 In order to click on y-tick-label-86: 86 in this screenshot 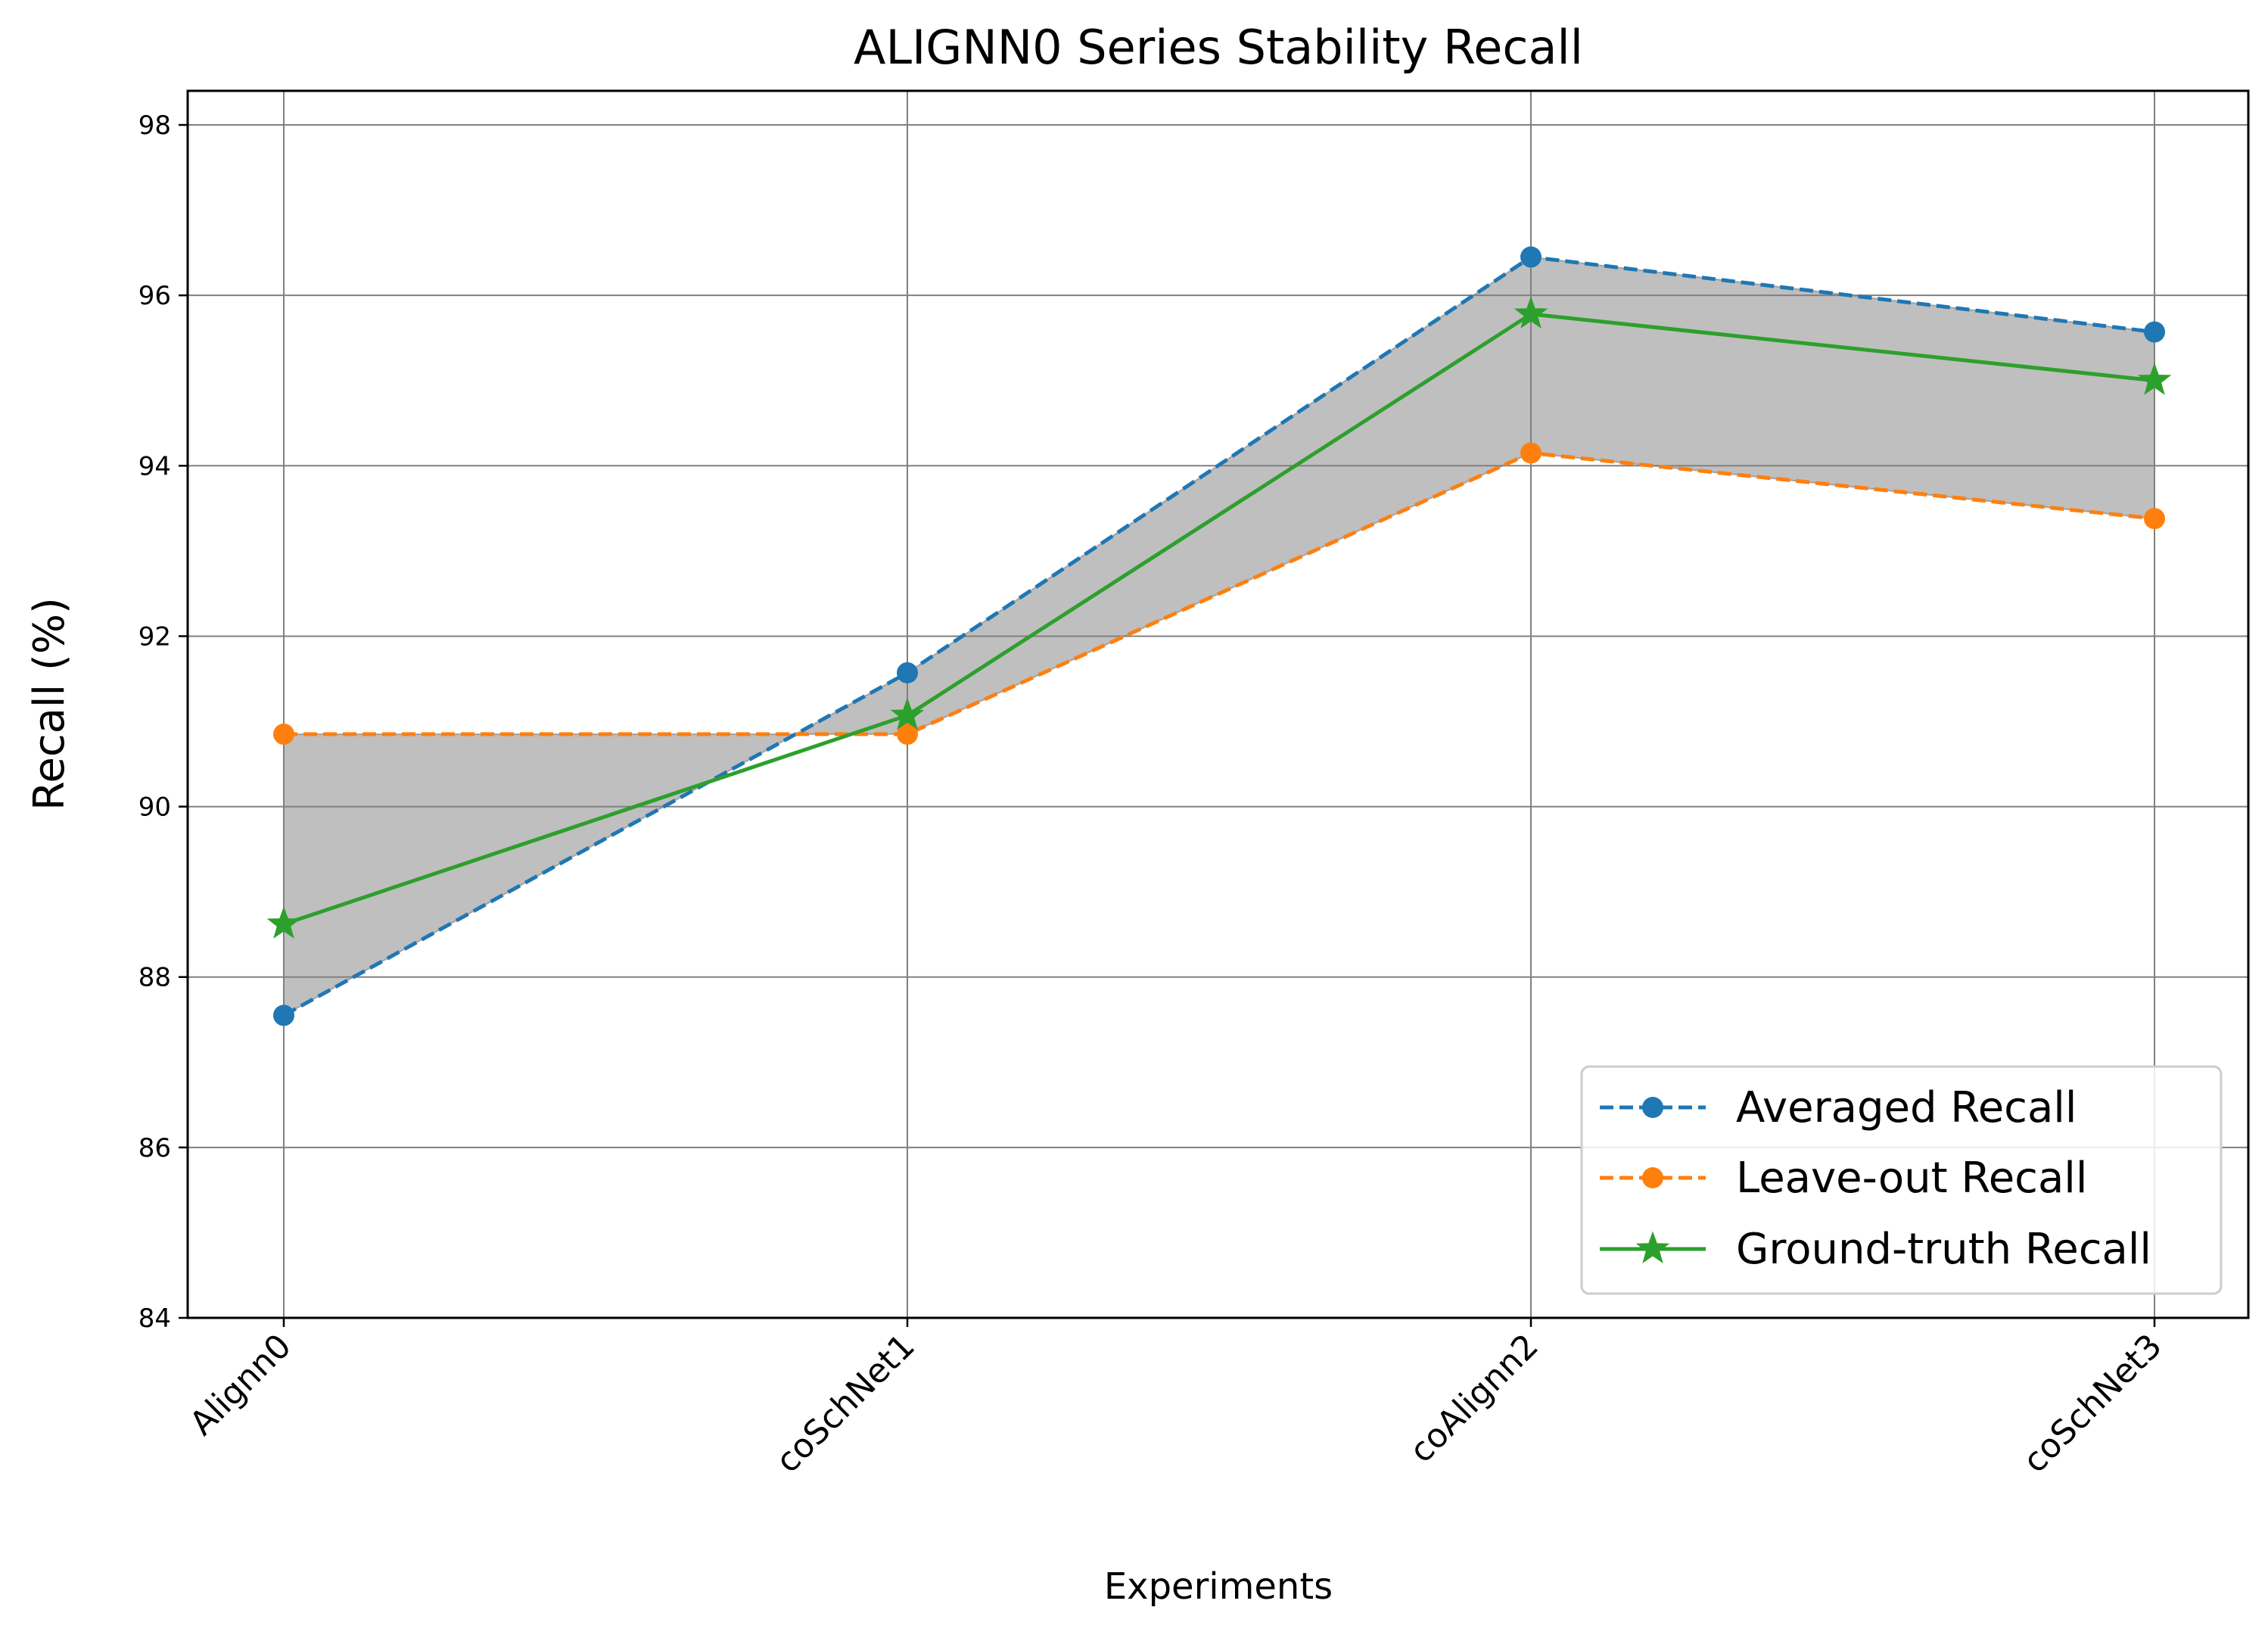, I will do `click(154, 1148)`.